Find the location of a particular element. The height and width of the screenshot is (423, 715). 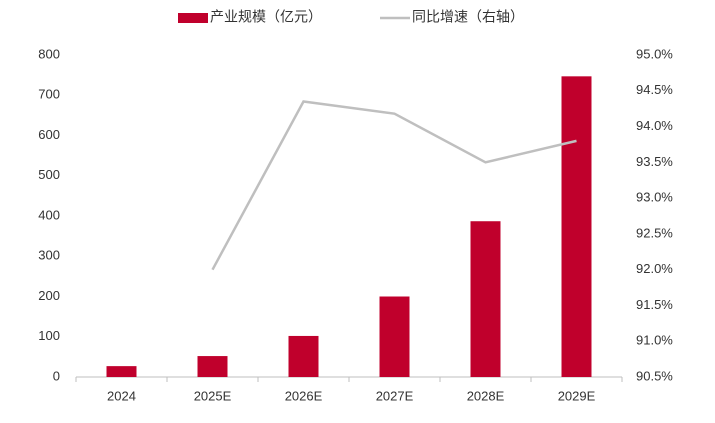

y-tick-label: 100 is located at coordinates (49, 335).